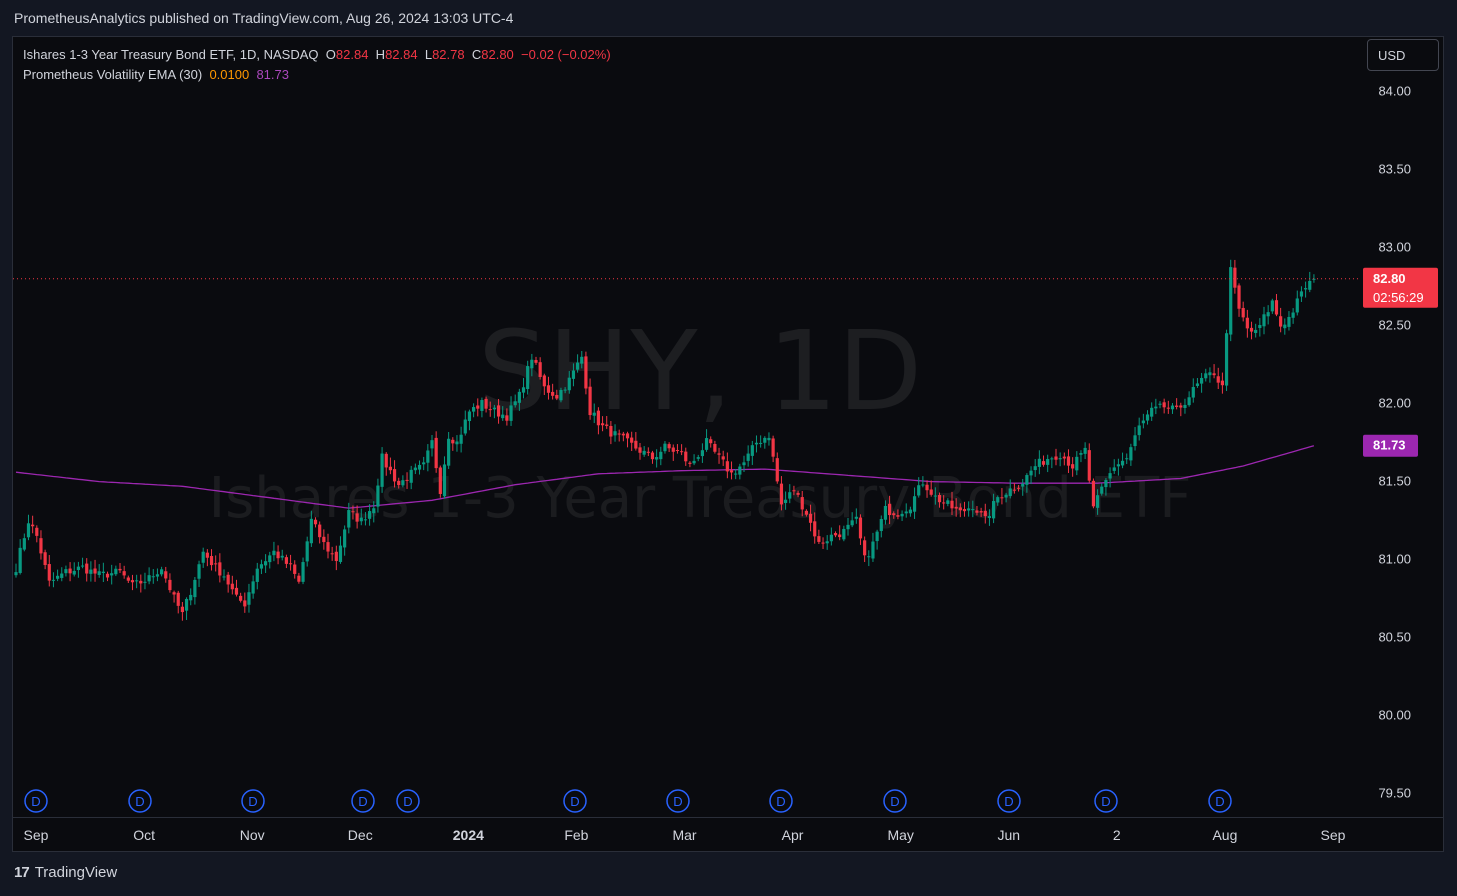 The width and height of the screenshot is (1457, 896). What do you see at coordinates (1394, 715) in the screenshot?
I see `y-tick-label: 80.00` at bounding box center [1394, 715].